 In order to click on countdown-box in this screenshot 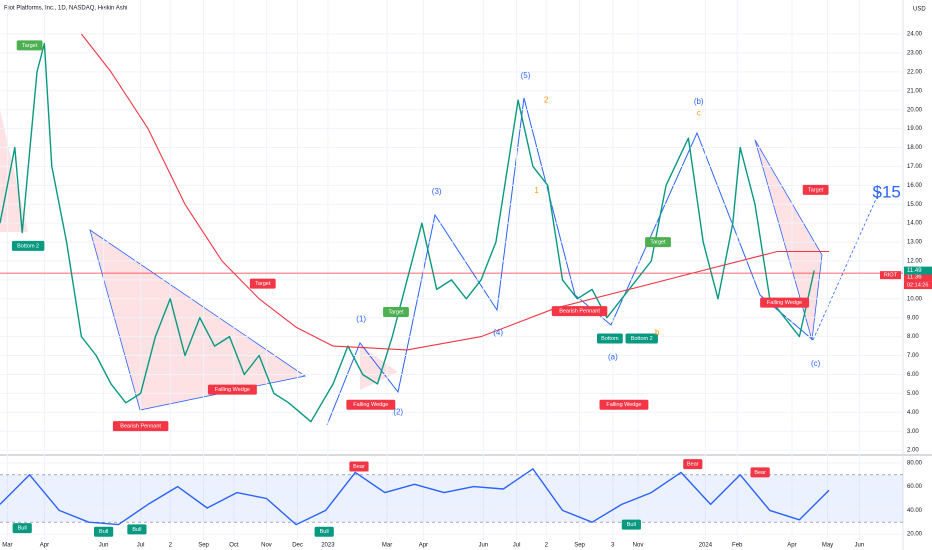, I will do `click(918, 285)`.